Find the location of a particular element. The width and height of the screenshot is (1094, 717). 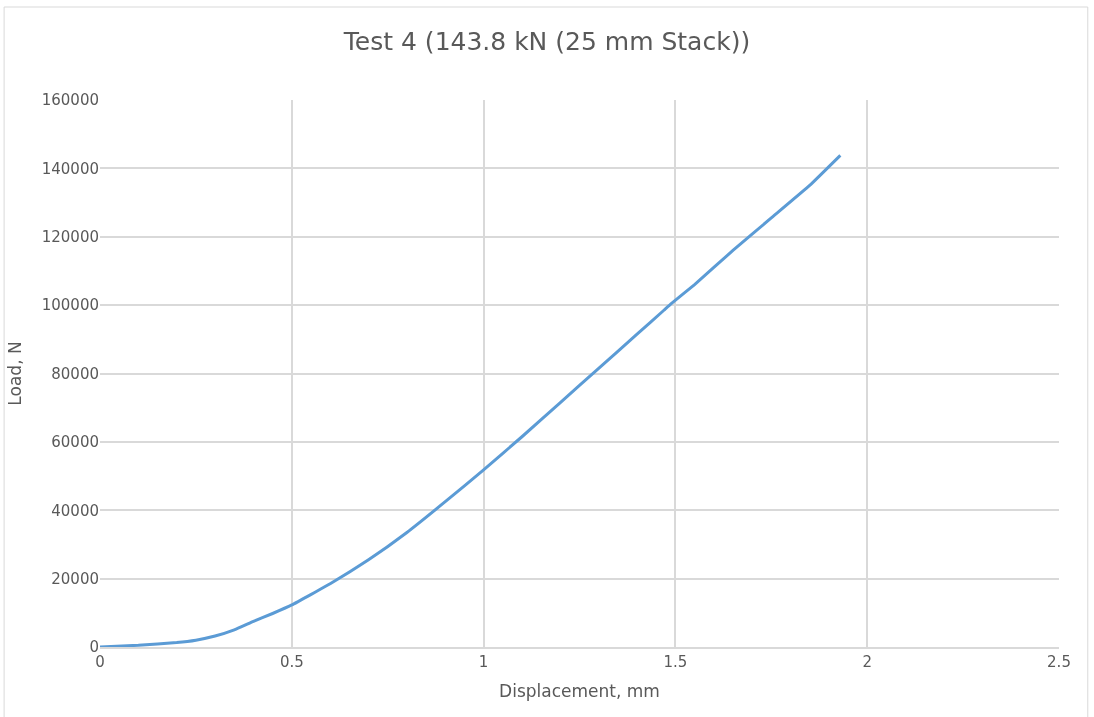

x-tick-label: 2.5 is located at coordinates (1059, 662).